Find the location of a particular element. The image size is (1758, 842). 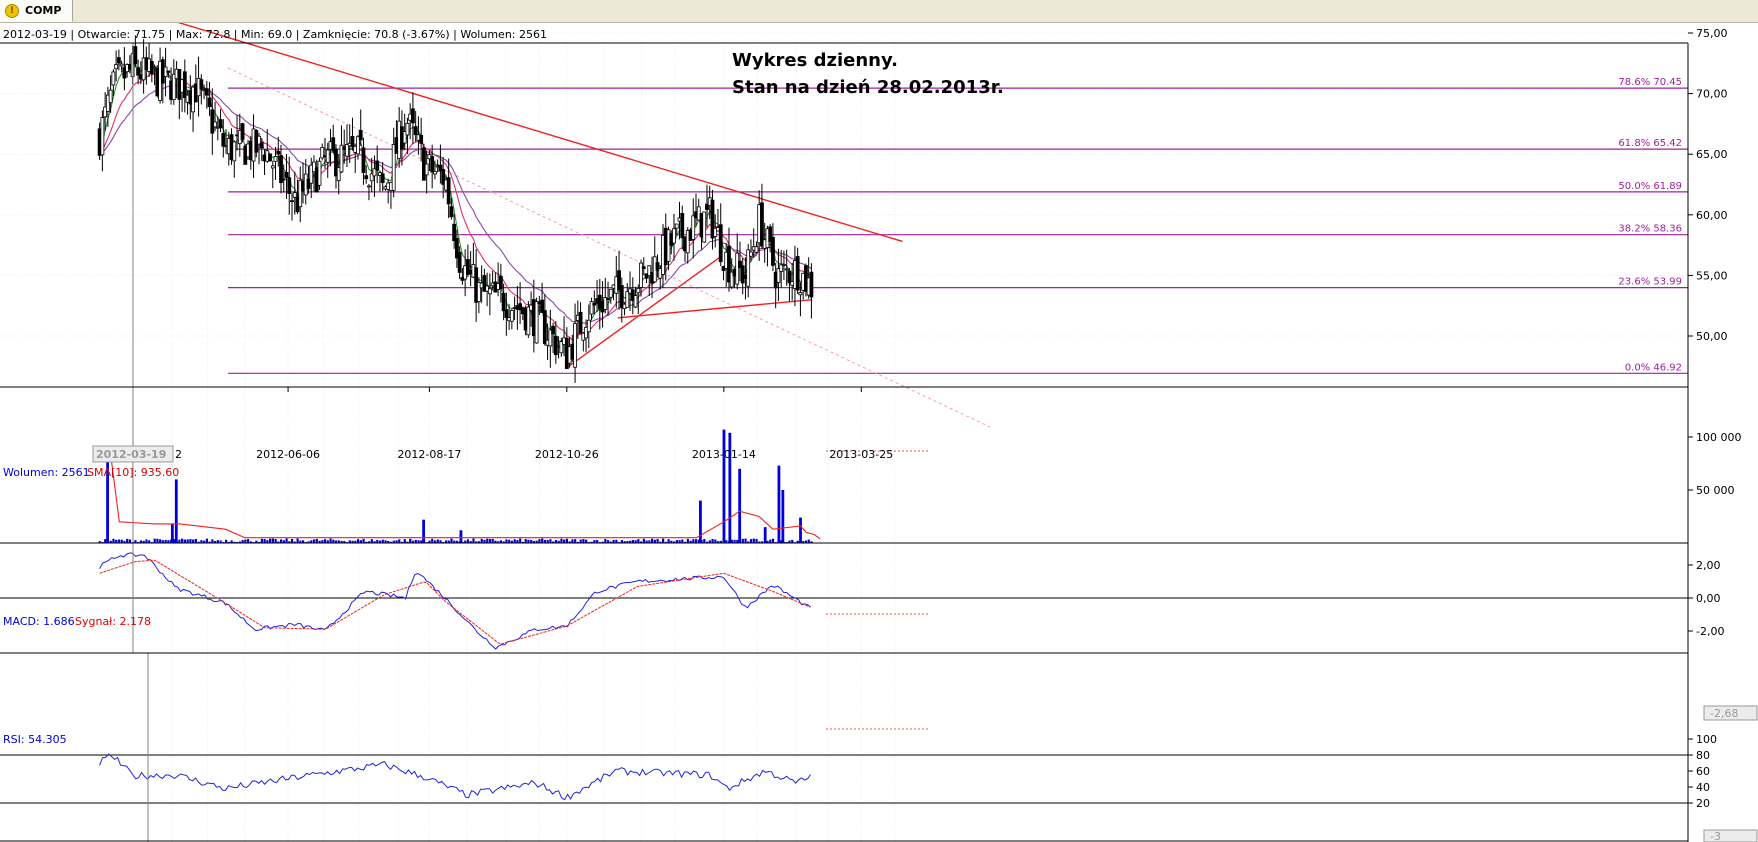

trendline is located at coordinates (540, 133).